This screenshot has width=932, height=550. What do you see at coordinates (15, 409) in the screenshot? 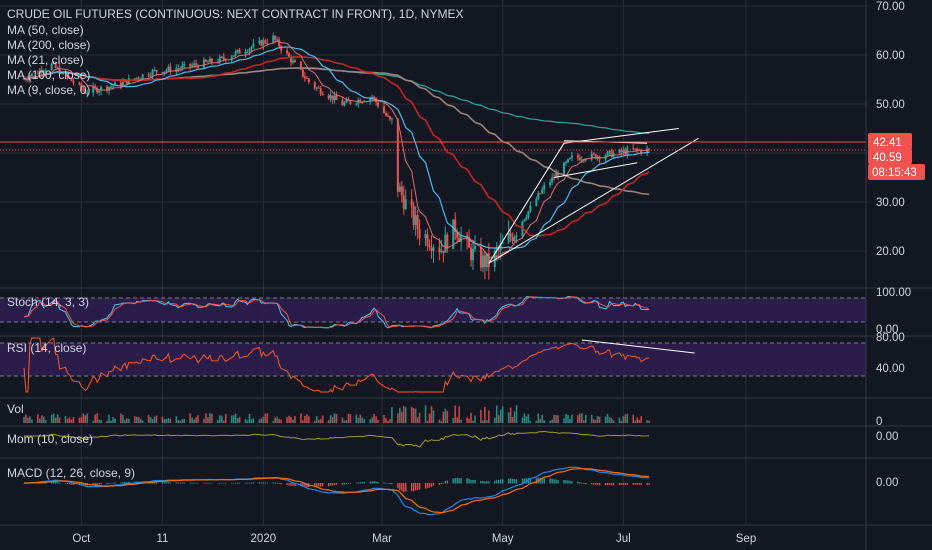
I see `vol-label: Vol` at bounding box center [15, 409].